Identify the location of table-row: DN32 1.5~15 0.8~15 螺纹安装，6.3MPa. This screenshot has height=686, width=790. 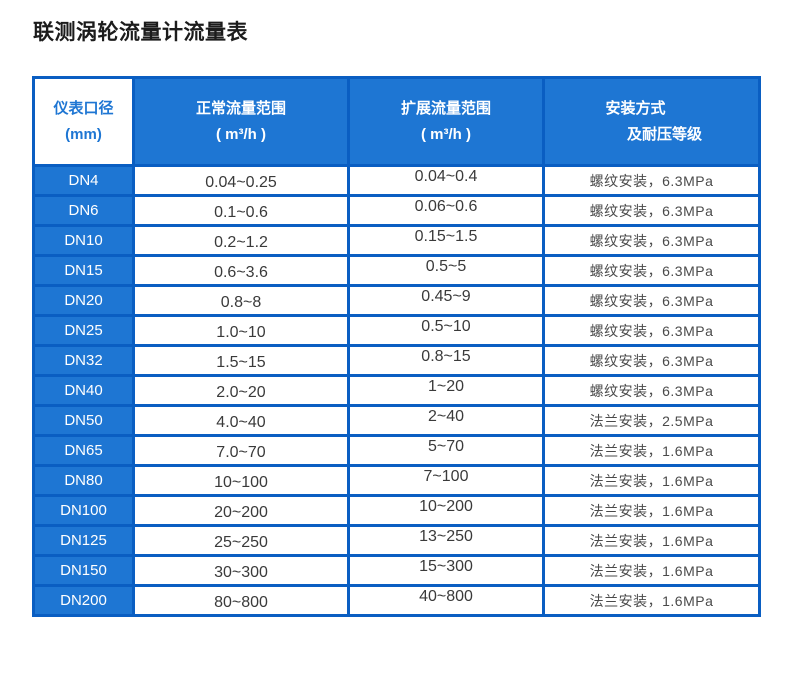
(396, 360).